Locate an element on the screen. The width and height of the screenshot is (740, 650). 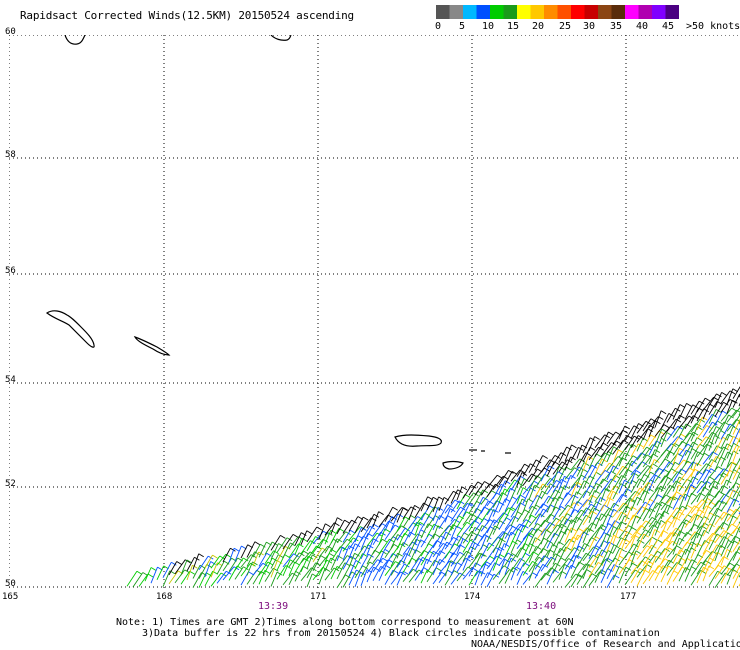
lat-label-58: 58 is located at coordinates (10, 155).